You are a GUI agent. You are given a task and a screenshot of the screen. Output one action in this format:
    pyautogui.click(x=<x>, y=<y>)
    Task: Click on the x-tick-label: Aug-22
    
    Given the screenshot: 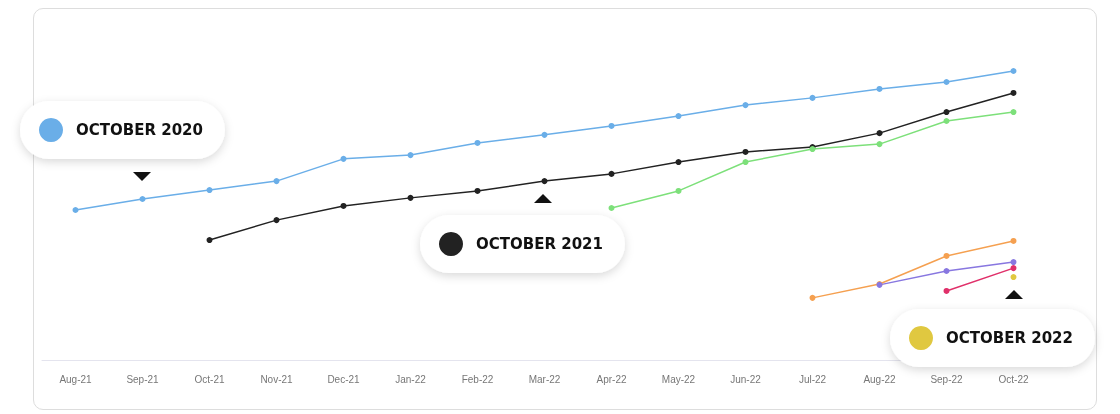 What is the action you would take?
    pyautogui.click(x=880, y=379)
    